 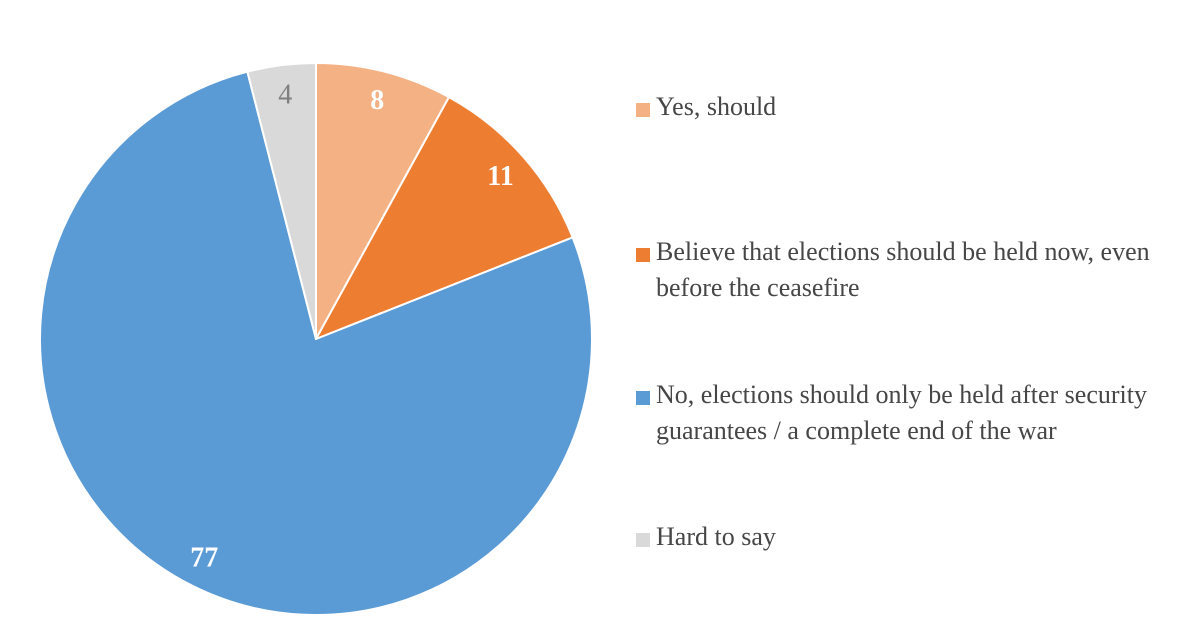 What do you see at coordinates (500, 176) in the screenshot?
I see `data-label-2: 11` at bounding box center [500, 176].